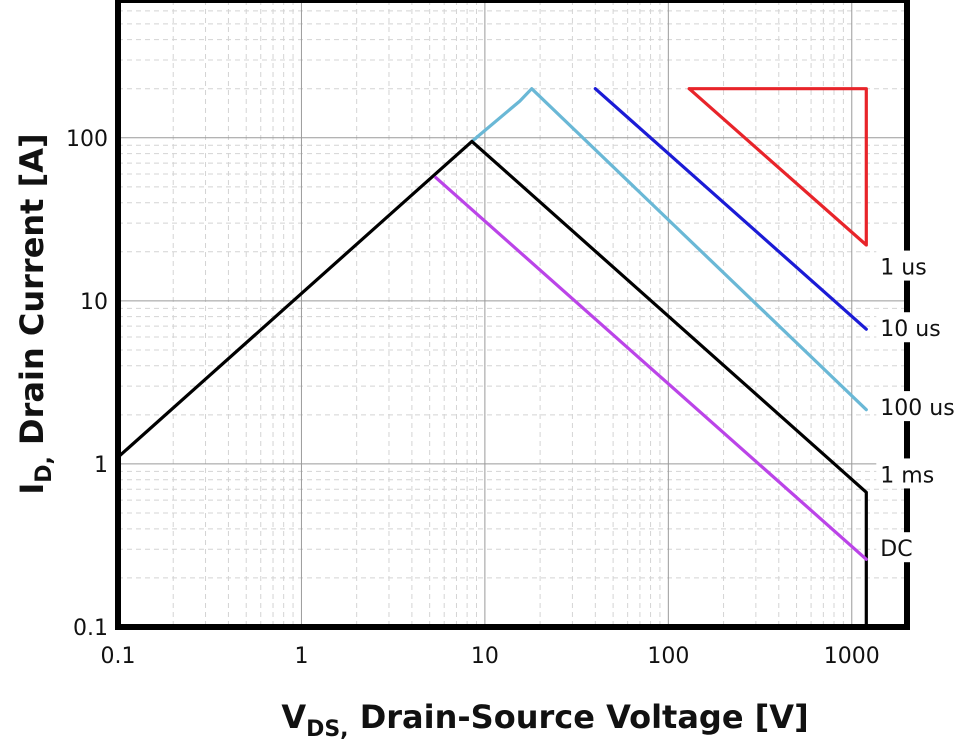 This screenshot has height=740, width=967. I want to click on y-tick-label: 1, so click(101, 465).